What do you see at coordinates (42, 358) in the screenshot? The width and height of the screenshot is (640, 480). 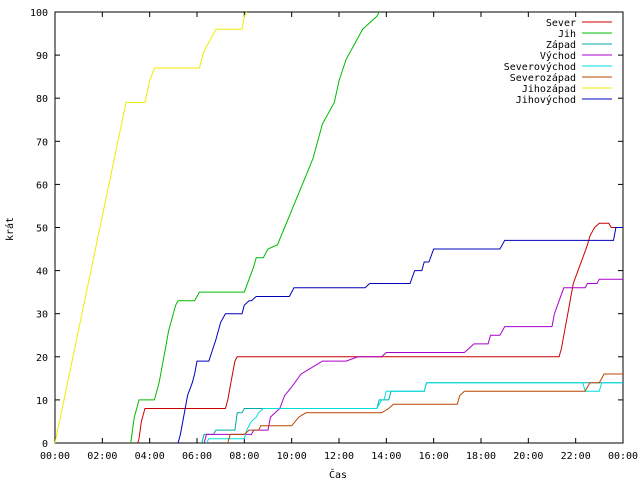 I see `y-tick-label: 20` at bounding box center [42, 358].